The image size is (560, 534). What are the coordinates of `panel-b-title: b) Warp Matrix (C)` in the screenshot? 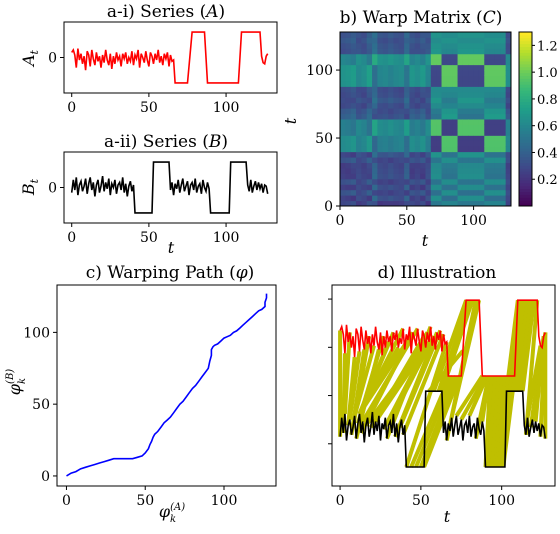 It's located at (421, 18).